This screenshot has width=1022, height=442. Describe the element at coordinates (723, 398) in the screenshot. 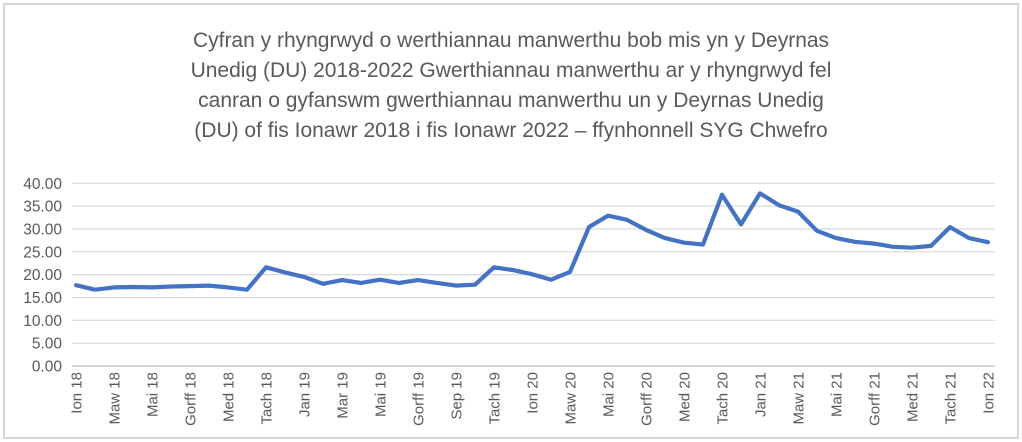

I see `x-axis-tick-label: Tach 20` at that location.